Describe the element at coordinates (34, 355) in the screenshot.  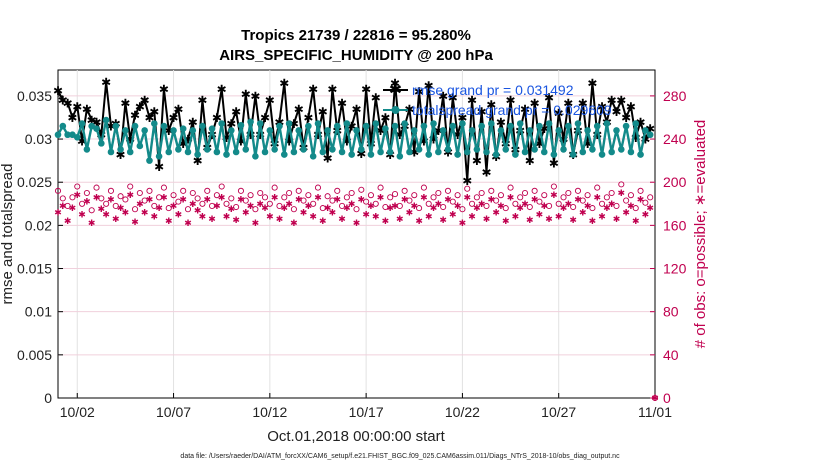
I see `y-left-tick-label: 0.005` at that location.